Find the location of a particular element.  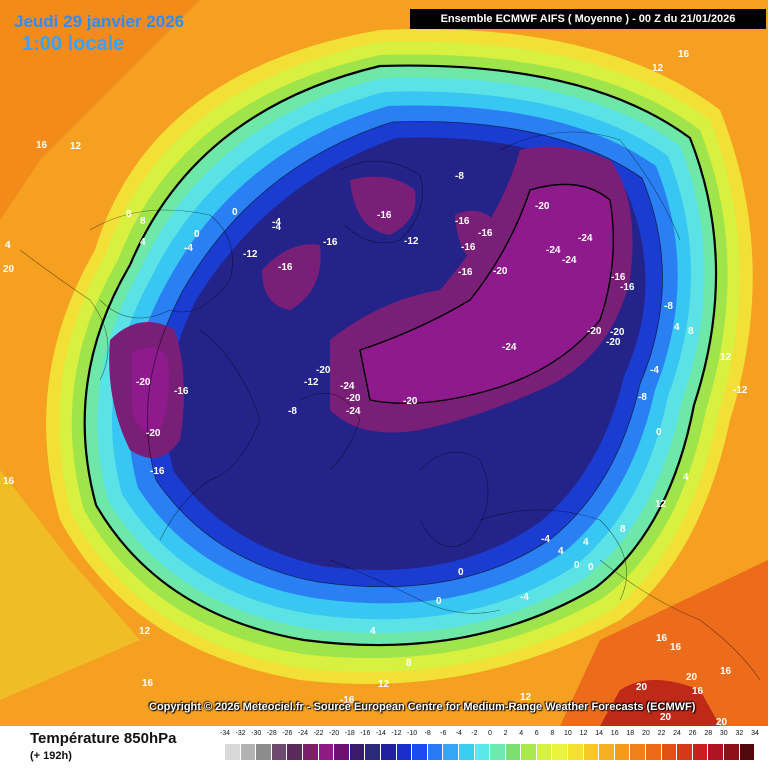

core-baffin is located at coordinates (291, 277).